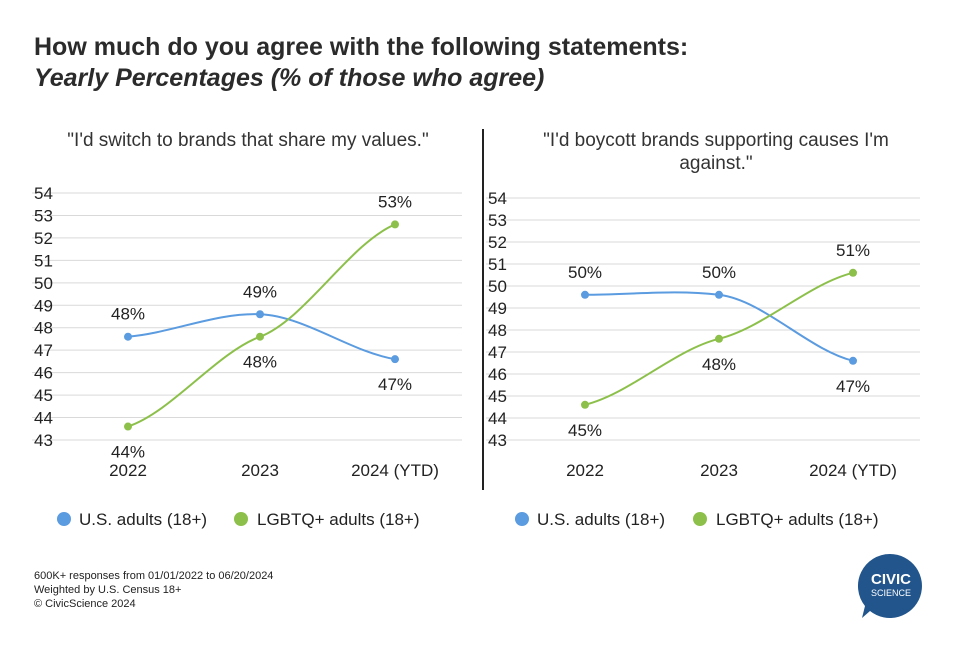  I want to click on chart-2-label-us-3: 47%, so click(853, 386).